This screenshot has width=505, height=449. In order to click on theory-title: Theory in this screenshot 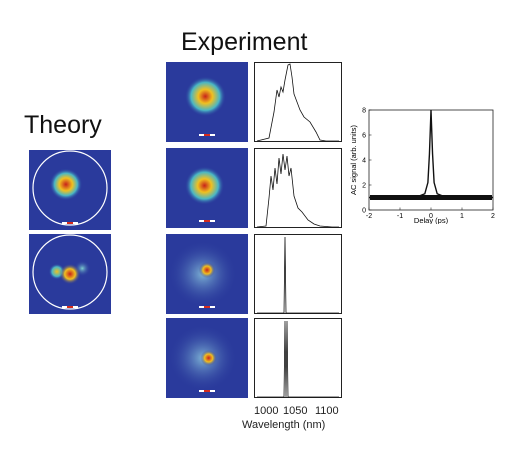, I will do `click(63, 125)`.